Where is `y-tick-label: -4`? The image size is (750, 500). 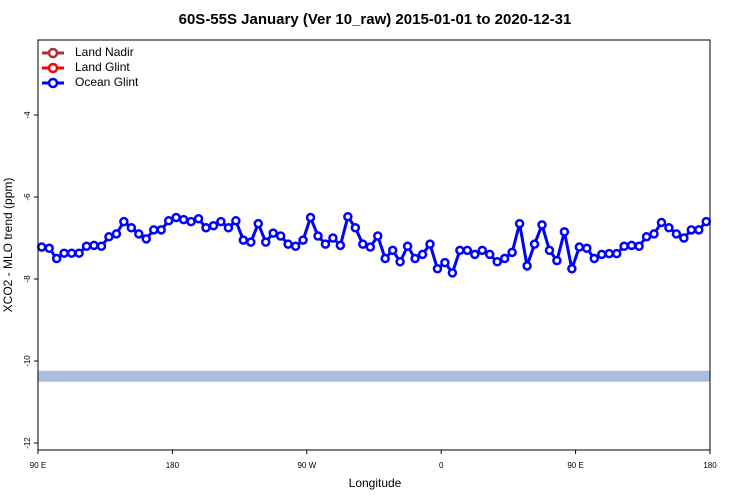
y-tick-label: -4 is located at coordinates (27, 115).